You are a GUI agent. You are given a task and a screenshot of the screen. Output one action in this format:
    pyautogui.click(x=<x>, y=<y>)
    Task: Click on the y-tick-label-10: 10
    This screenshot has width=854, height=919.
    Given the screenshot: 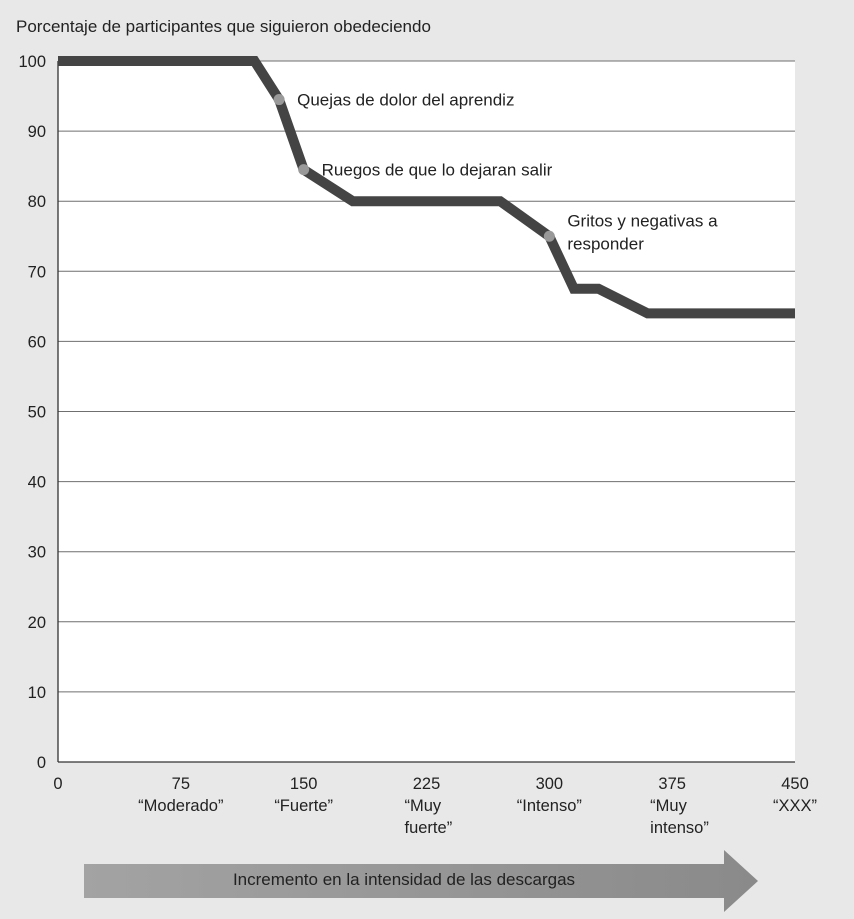 What is the action you would take?
    pyautogui.click(x=37, y=693)
    